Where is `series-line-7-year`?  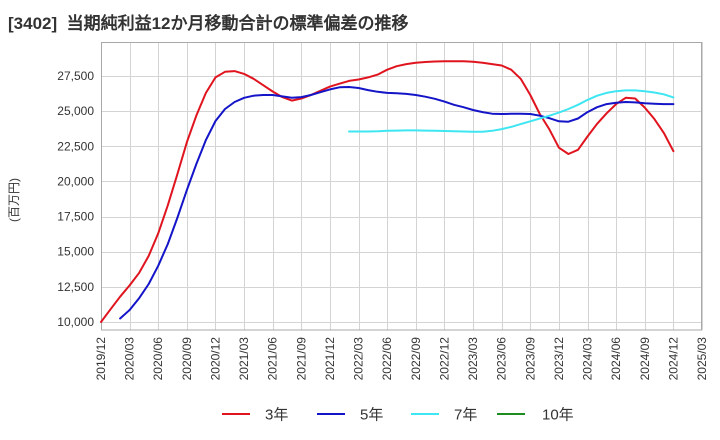
series-line-7-year is located at coordinates (511, 111).